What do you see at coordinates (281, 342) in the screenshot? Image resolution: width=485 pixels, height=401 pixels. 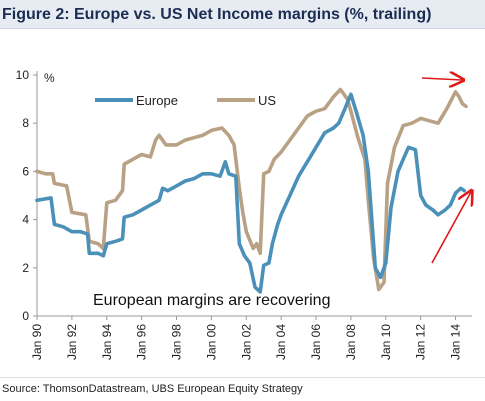 I see `x-tick-label: Jan 04` at bounding box center [281, 342].